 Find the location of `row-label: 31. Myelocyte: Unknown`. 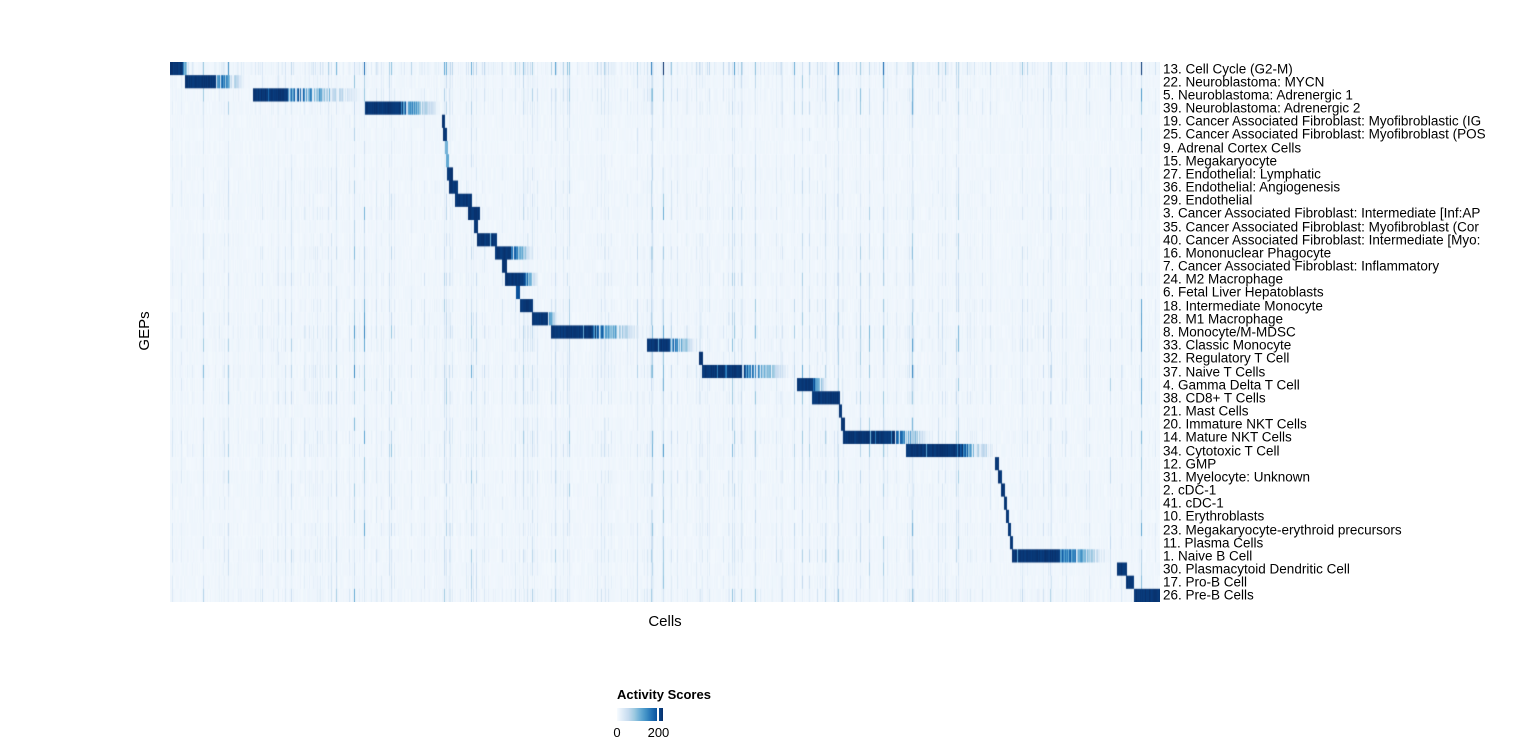

row-label: 31. Myelocyte: Unknown is located at coordinates (1237, 477).